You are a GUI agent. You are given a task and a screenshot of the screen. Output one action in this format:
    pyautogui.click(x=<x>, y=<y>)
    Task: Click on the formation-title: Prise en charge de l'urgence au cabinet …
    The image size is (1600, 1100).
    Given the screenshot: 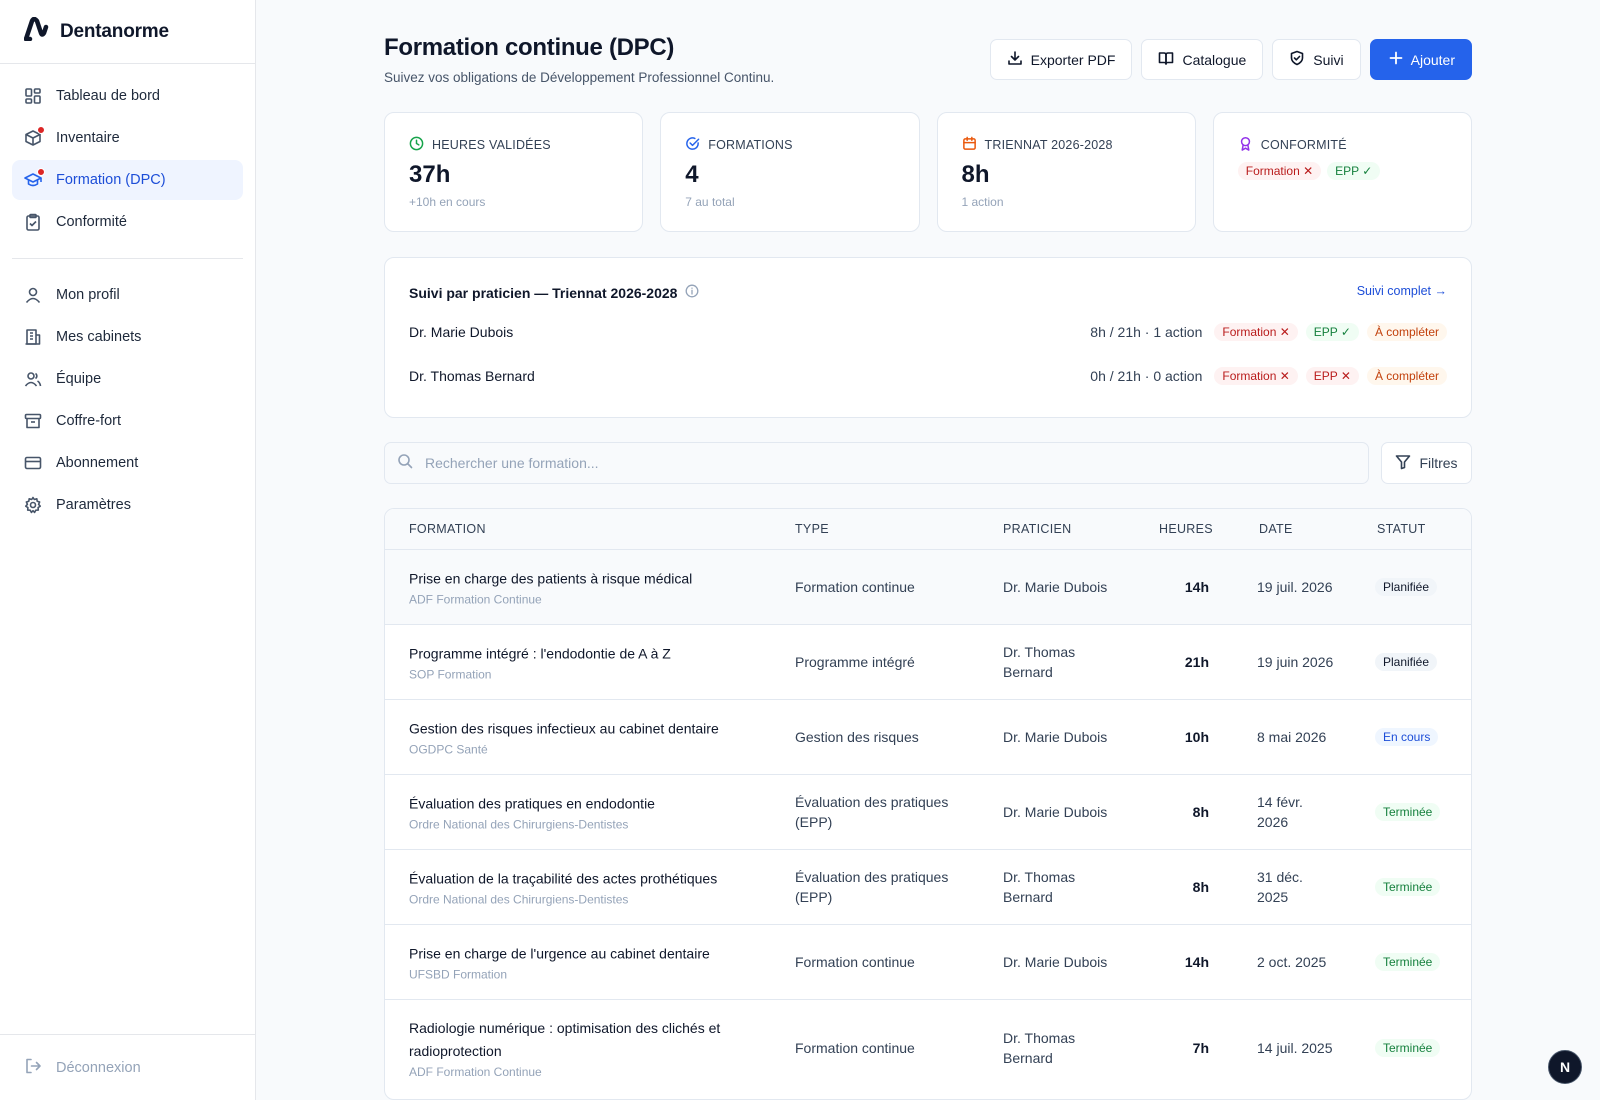 What is the action you would take?
    pyautogui.click(x=559, y=953)
    